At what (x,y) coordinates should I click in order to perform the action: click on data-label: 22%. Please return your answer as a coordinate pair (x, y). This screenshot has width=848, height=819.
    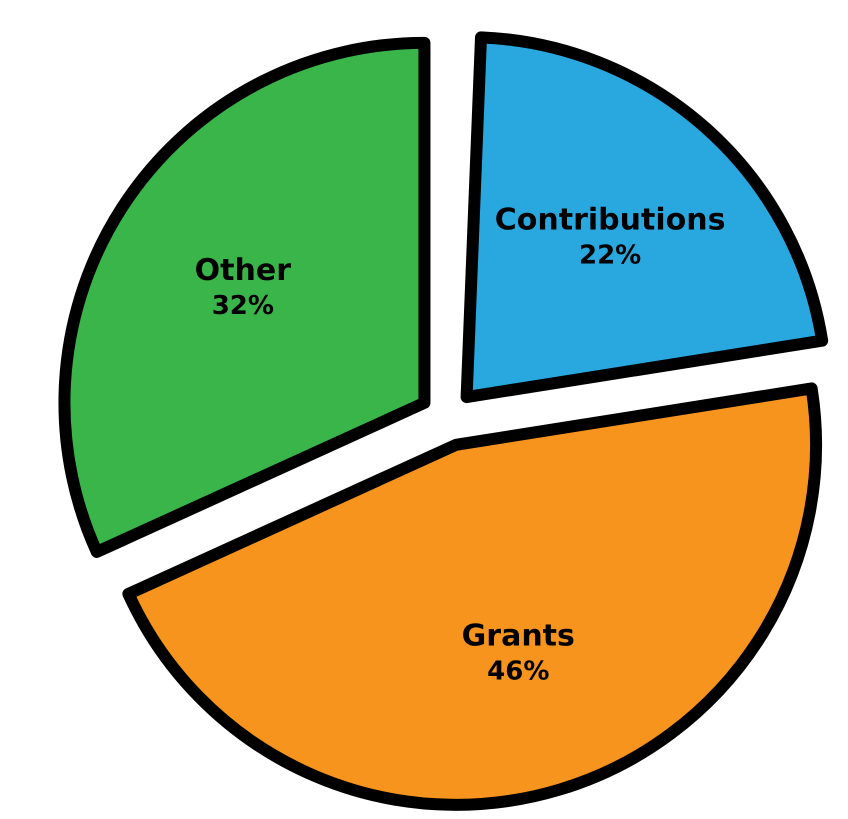
    Looking at the image, I should click on (610, 255).